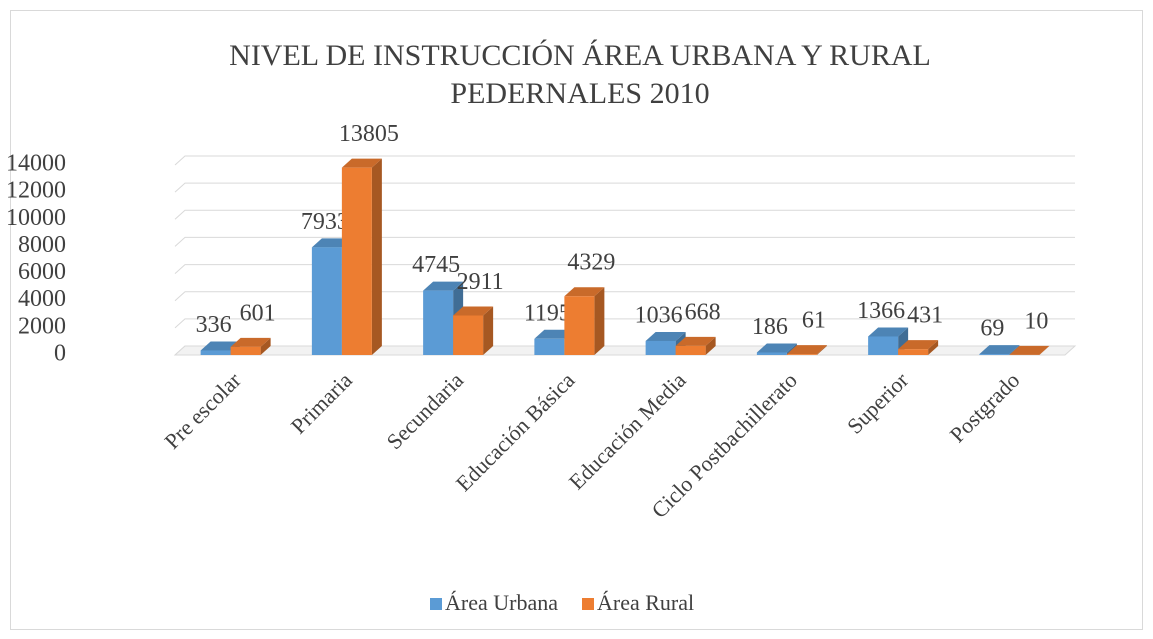 The height and width of the screenshot is (639, 1153). What do you see at coordinates (925, 316) in the screenshot?
I see `data-label: 431` at bounding box center [925, 316].